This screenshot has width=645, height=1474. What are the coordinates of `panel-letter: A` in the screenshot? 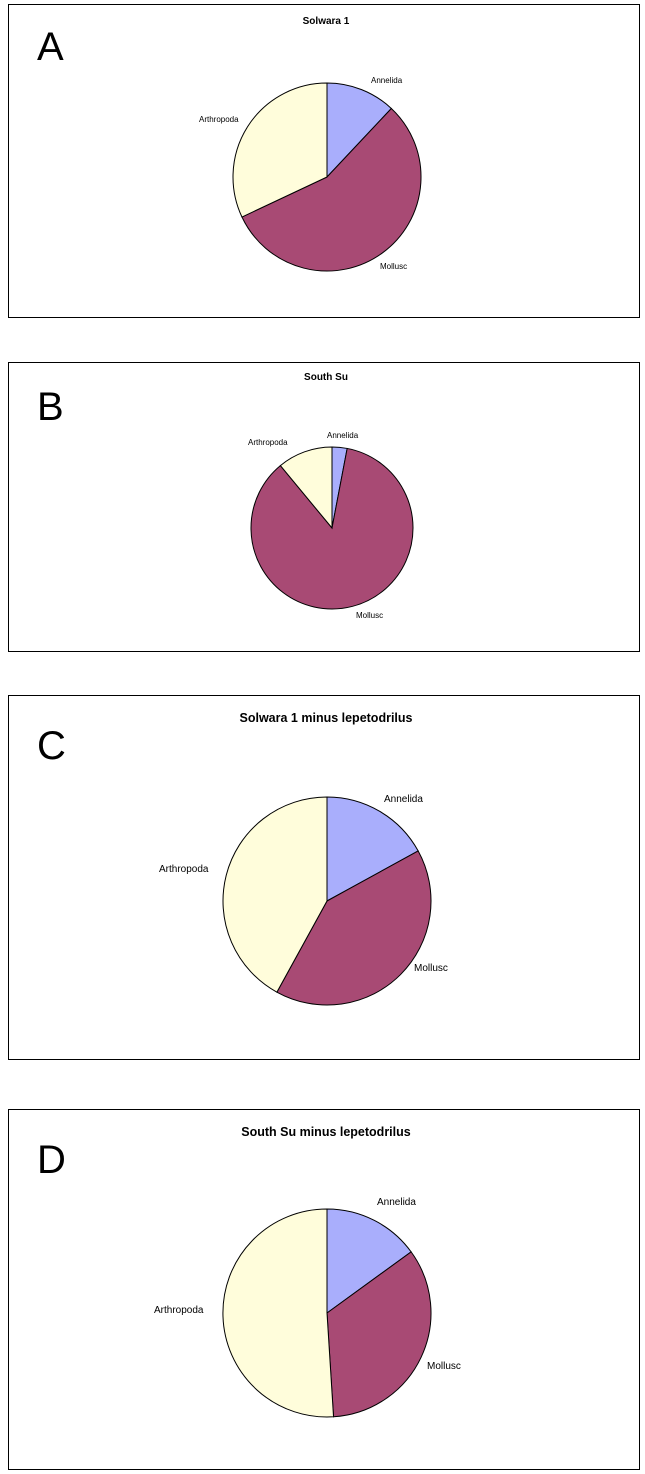 It's located at (50, 47).